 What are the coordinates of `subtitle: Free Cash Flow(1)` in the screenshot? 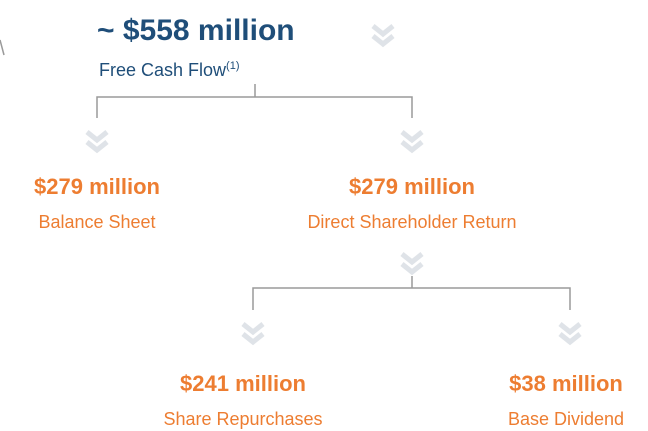 It's located at (169, 70).